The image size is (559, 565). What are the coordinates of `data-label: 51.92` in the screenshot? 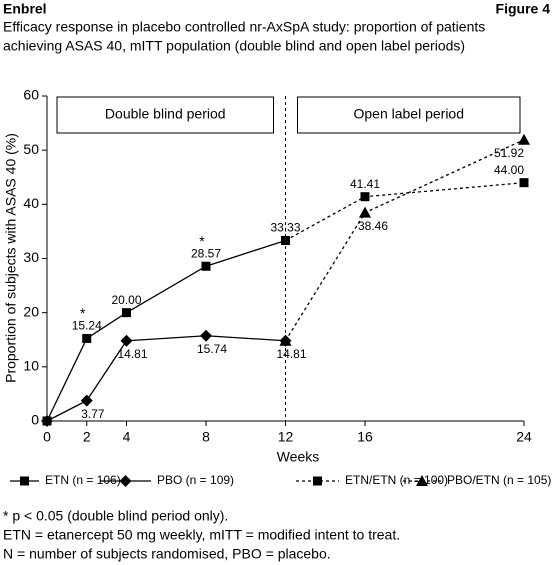 It's located at (509, 153).